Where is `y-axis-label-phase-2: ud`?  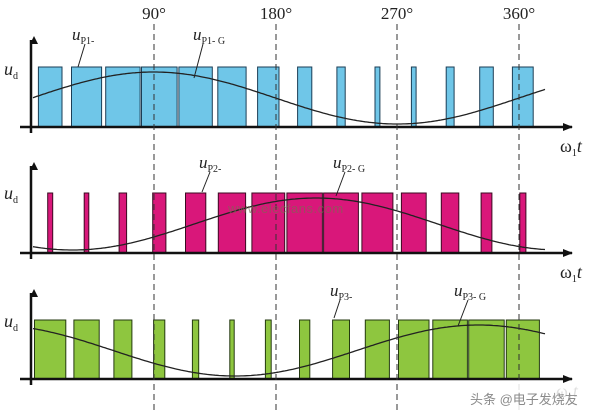 y-axis-label-phase-2: ud is located at coordinates (11, 194).